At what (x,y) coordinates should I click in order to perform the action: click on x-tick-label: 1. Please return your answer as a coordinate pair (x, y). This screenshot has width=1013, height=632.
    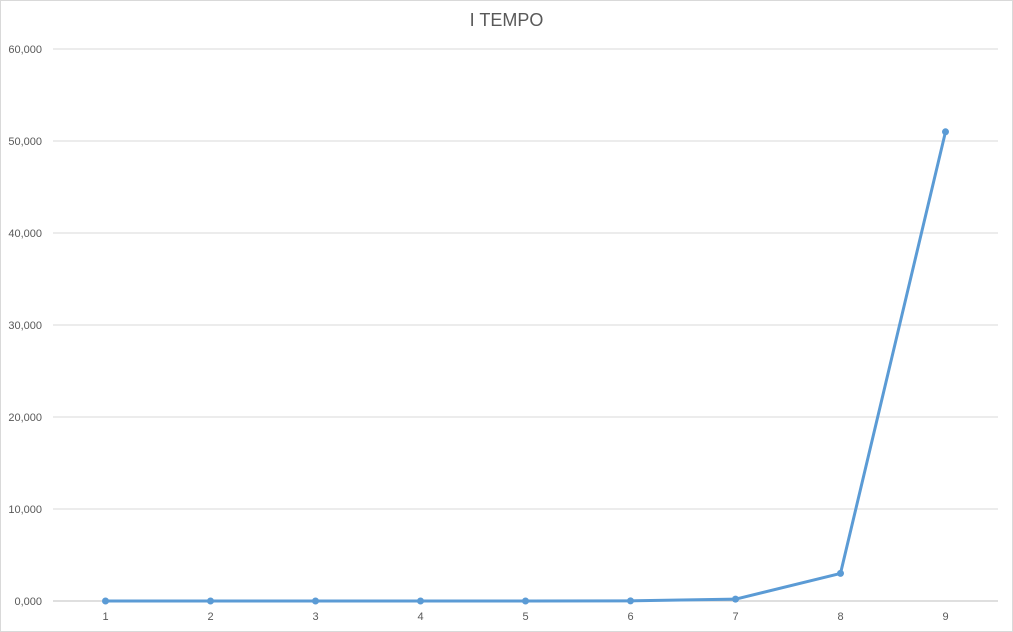
    Looking at the image, I should click on (105, 617).